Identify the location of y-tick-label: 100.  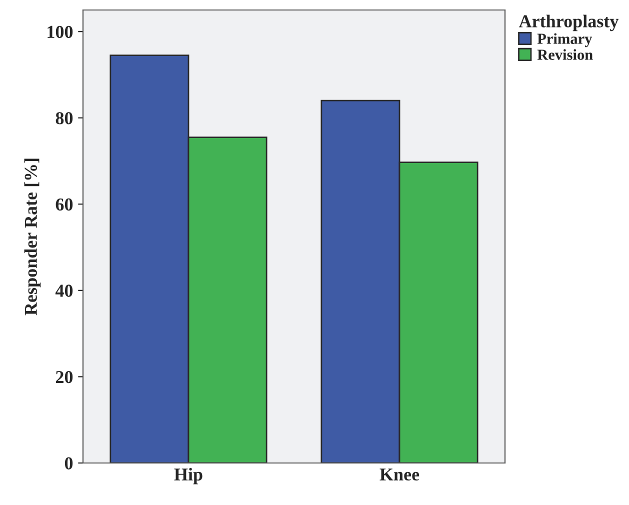
(60, 32).